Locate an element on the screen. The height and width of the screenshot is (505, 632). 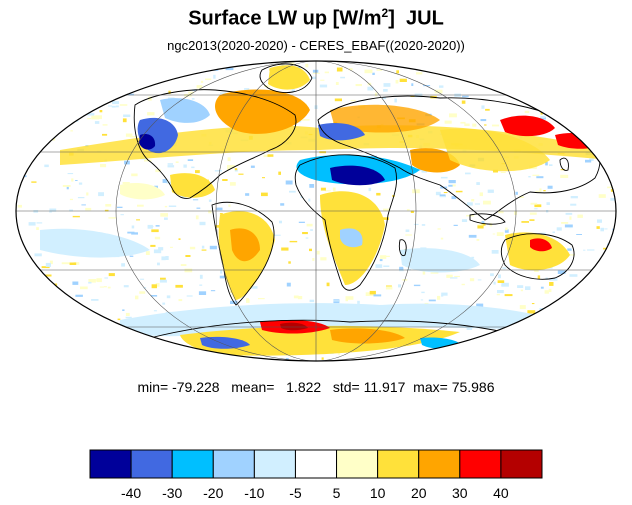
coast-greenland is located at coordinates (286, 78).